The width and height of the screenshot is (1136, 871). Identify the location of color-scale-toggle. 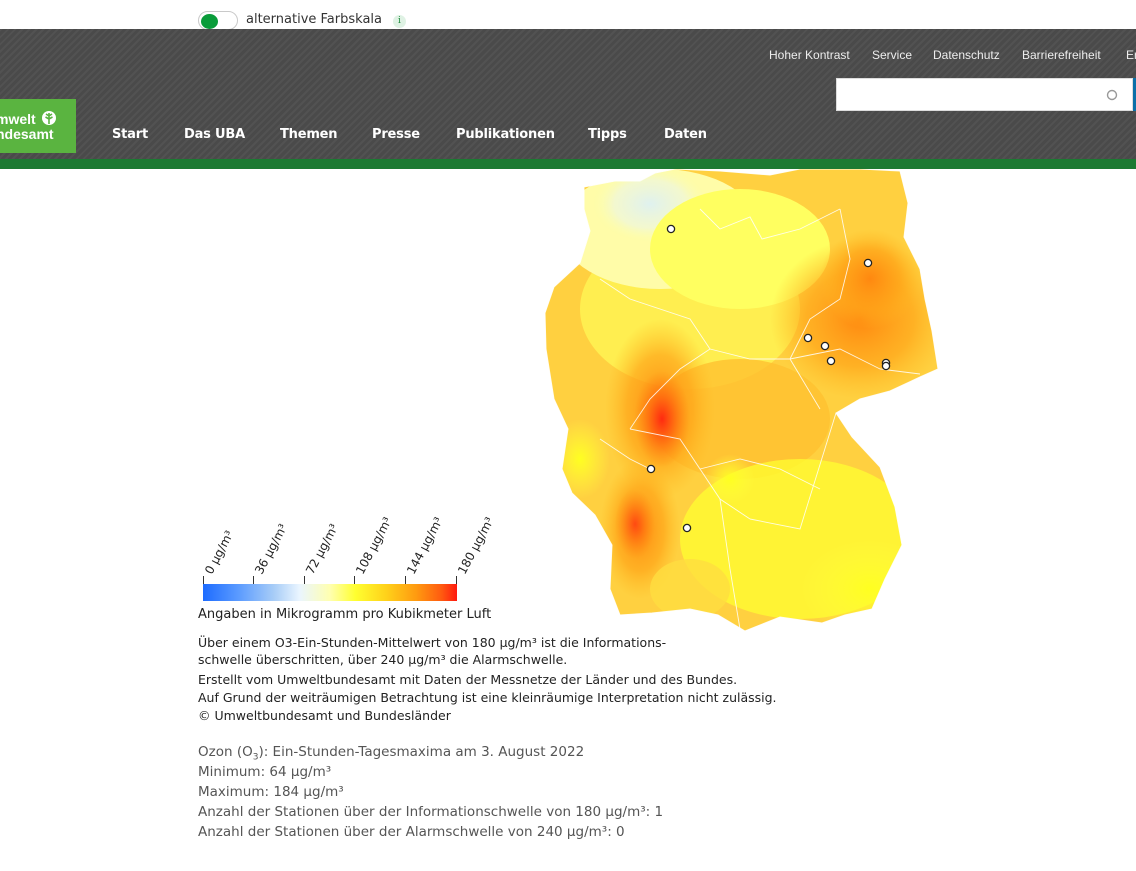
(218, 20).